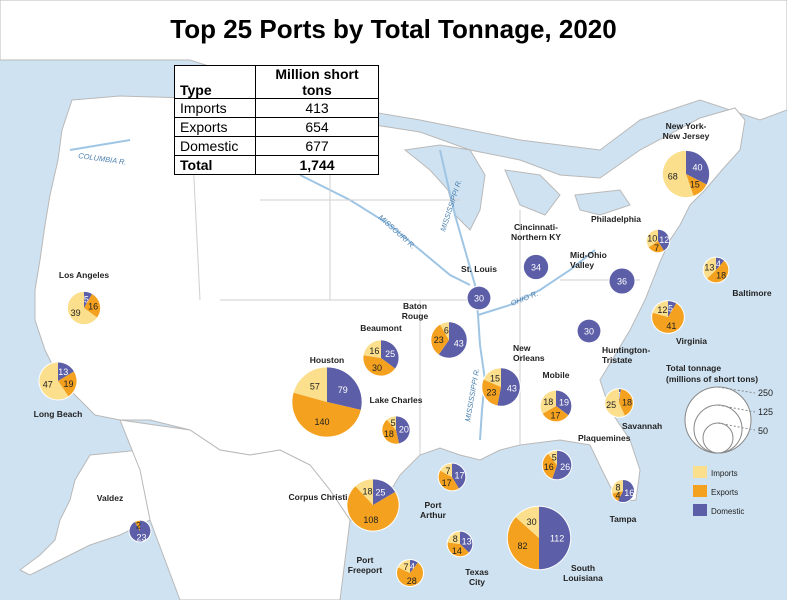 The image size is (787, 600). What do you see at coordinates (381, 328) in the screenshot?
I see `port-name-label: Beaumont` at bounding box center [381, 328].